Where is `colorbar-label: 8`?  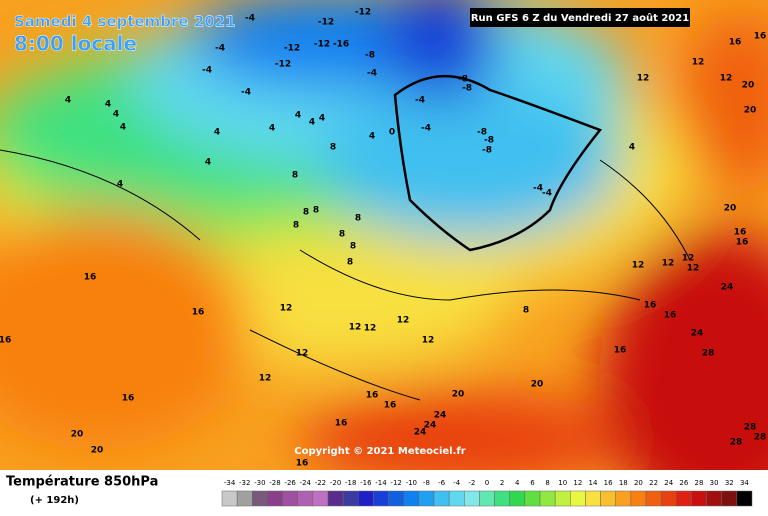 colorbar-label: 8 is located at coordinates (547, 483).